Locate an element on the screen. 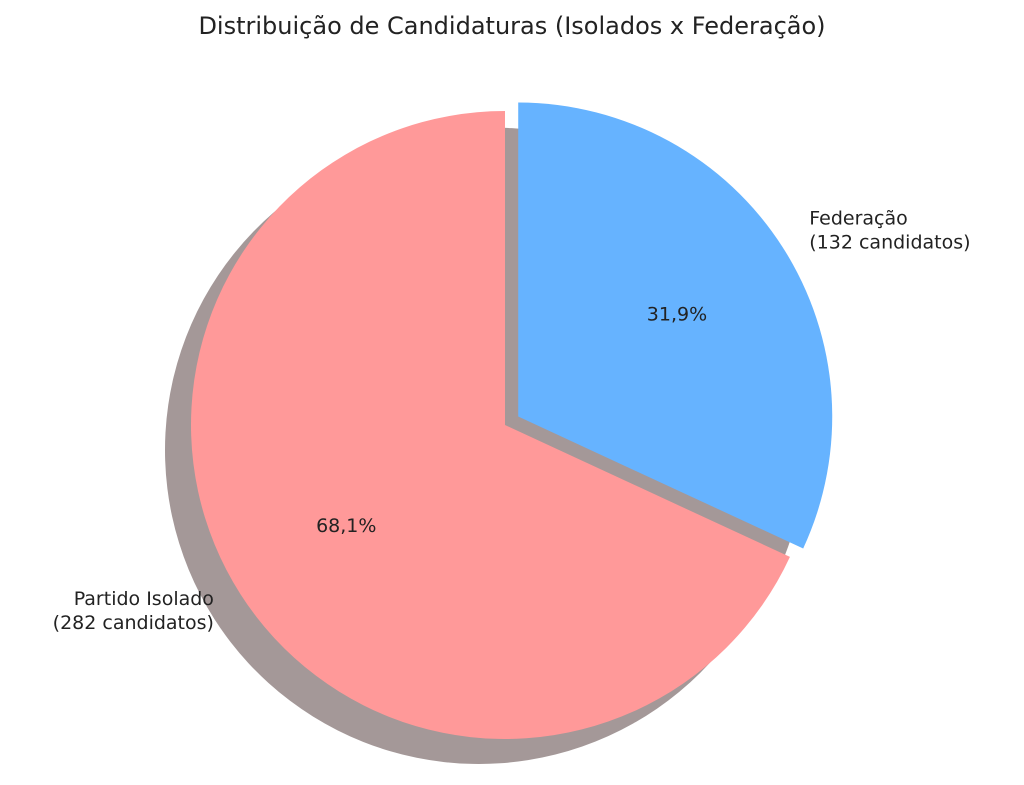 The image size is (1024, 785). label-line: (132 candidatos) is located at coordinates (889, 242).